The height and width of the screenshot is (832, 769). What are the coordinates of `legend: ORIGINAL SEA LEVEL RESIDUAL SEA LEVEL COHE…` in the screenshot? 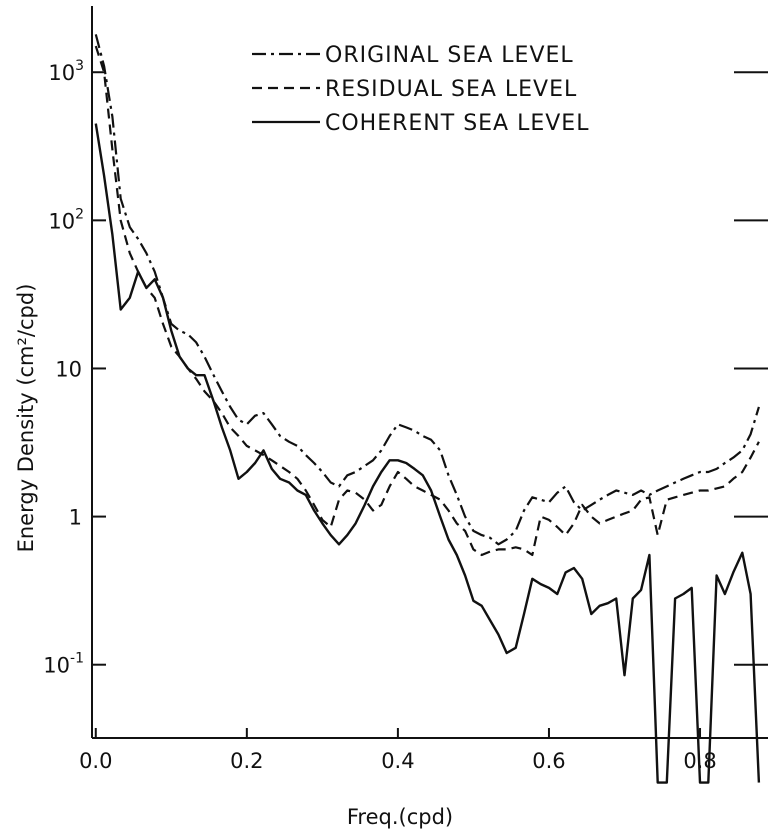 It's located at (420, 89).